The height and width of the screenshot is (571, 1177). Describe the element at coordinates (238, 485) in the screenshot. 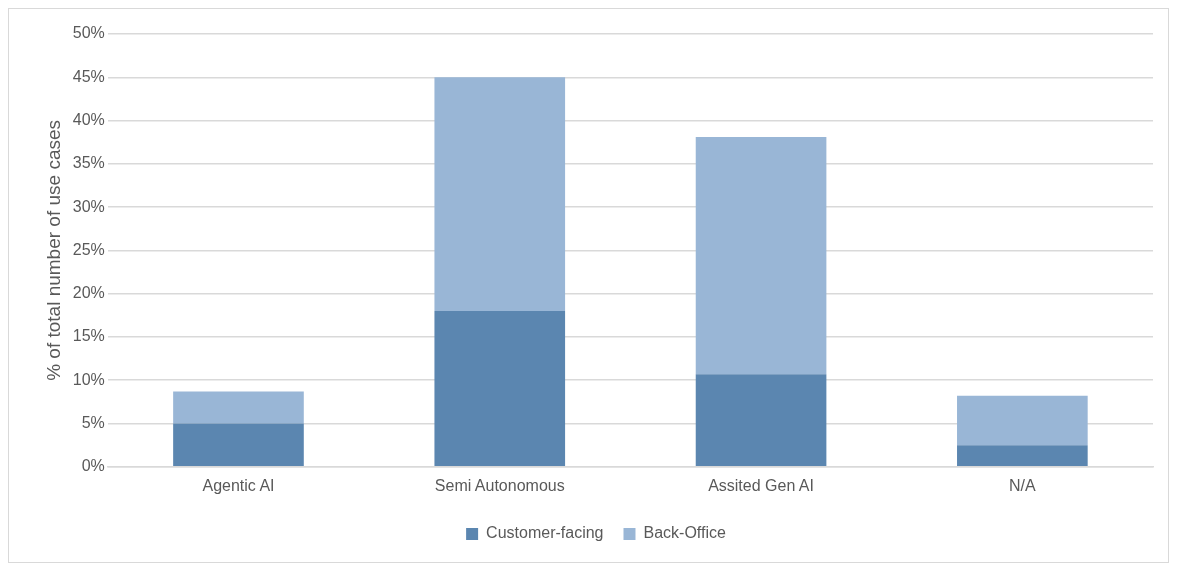

I see `x-tick-label: Agentic AI` at that location.